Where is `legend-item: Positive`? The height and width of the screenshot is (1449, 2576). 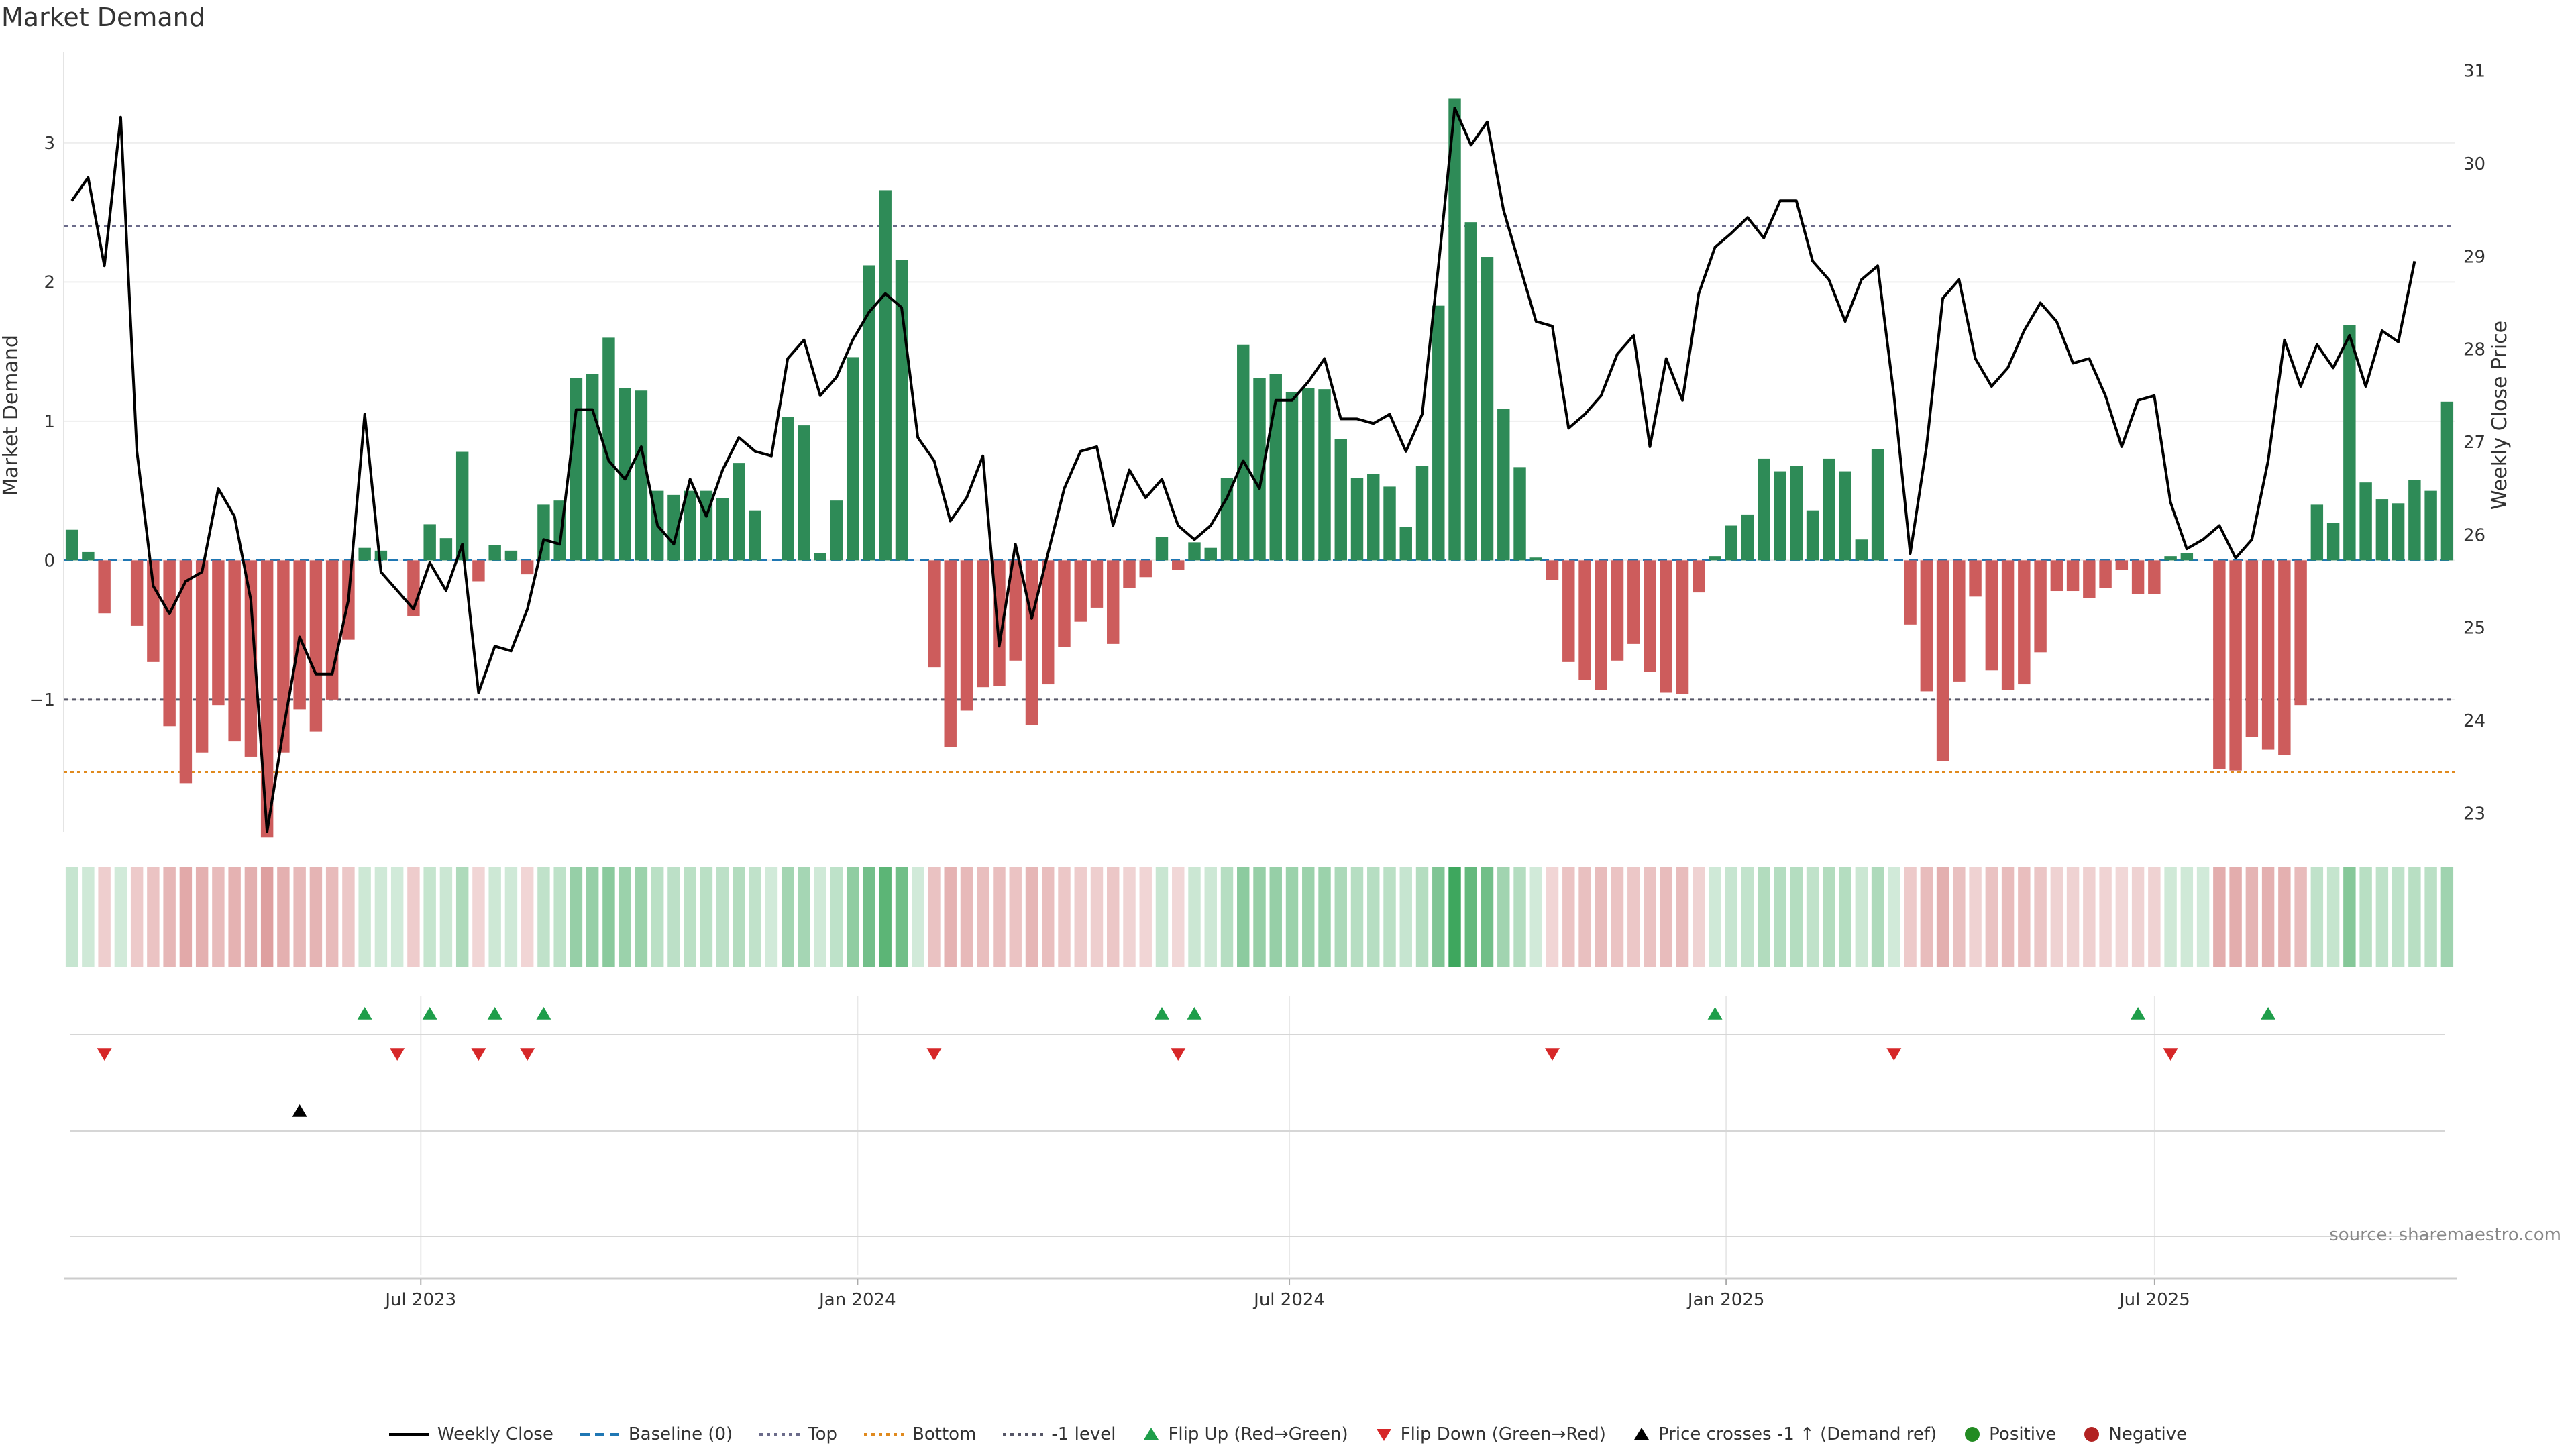 legend-item: Positive is located at coordinates (2010, 1434).